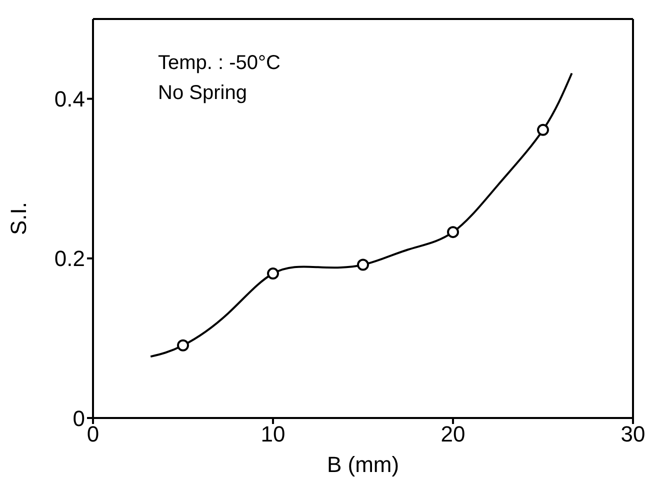 The width and height of the screenshot is (655, 488). I want to click on y-tick-label: 0, so click(78, 418).